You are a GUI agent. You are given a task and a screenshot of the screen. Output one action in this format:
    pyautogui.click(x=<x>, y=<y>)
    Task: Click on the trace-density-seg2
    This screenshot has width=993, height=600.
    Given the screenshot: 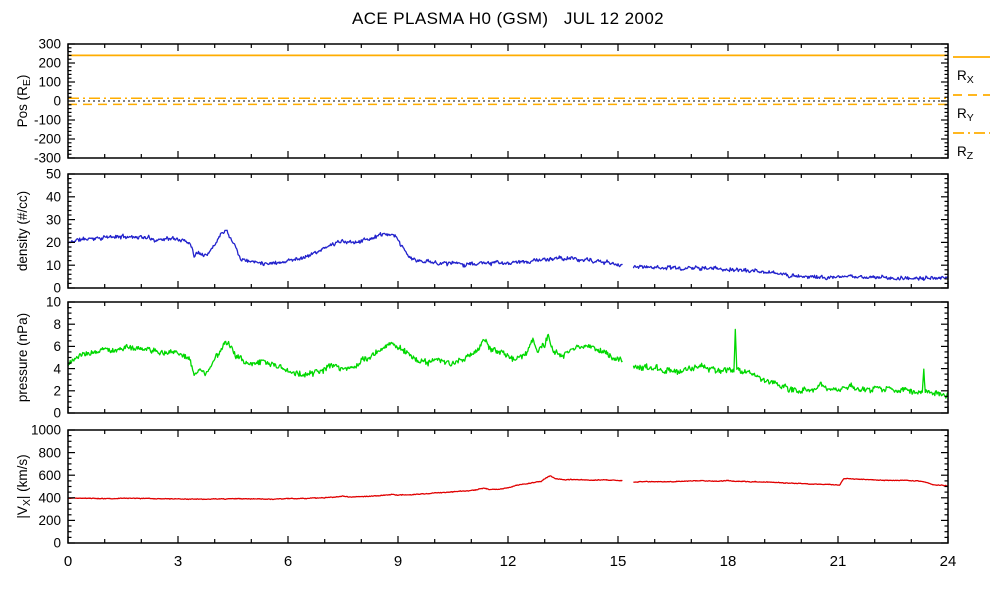 What is the action you would take?
    pyautogui.click(x=790, y=272)
    